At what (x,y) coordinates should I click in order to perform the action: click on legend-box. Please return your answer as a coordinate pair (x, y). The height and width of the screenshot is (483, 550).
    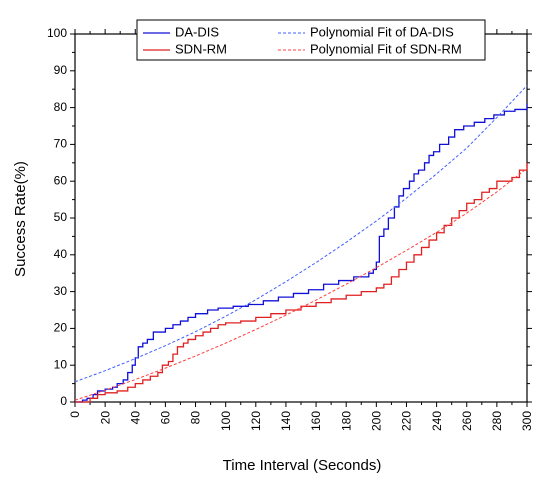
    Looking at the image, I should click on (311, 40).